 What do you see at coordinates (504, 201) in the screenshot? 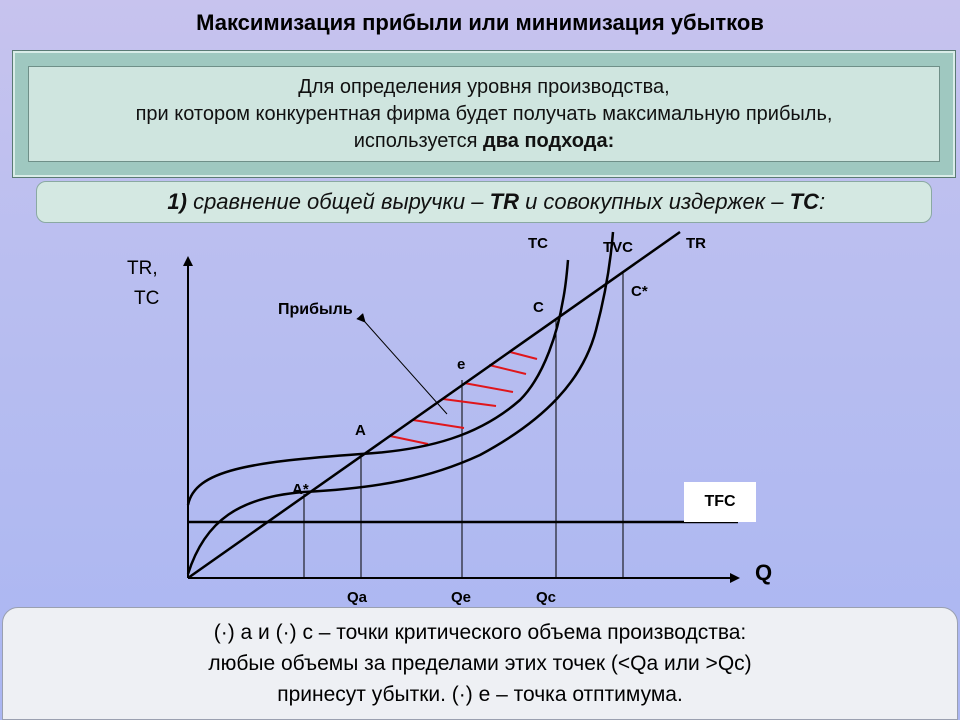
I see `approach-tr: TR` at bounding box center [504, 201].